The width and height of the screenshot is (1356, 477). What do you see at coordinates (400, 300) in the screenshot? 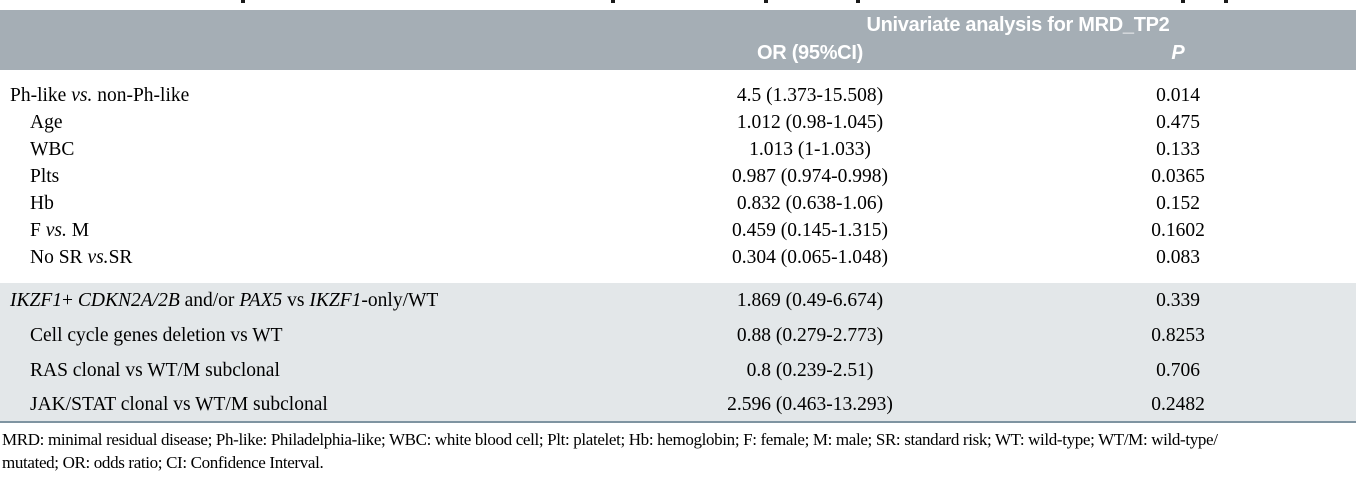
I see `row-label-segment: -only/WT` at bounding box center [400, 300].